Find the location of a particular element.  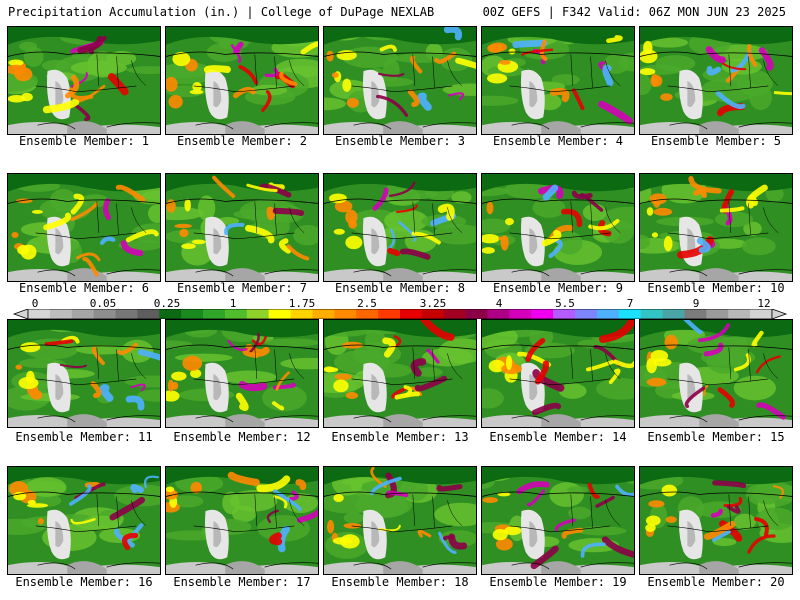

ensemble-member-label: Ensemble Member: 13 is located at coordinates (400, 437).